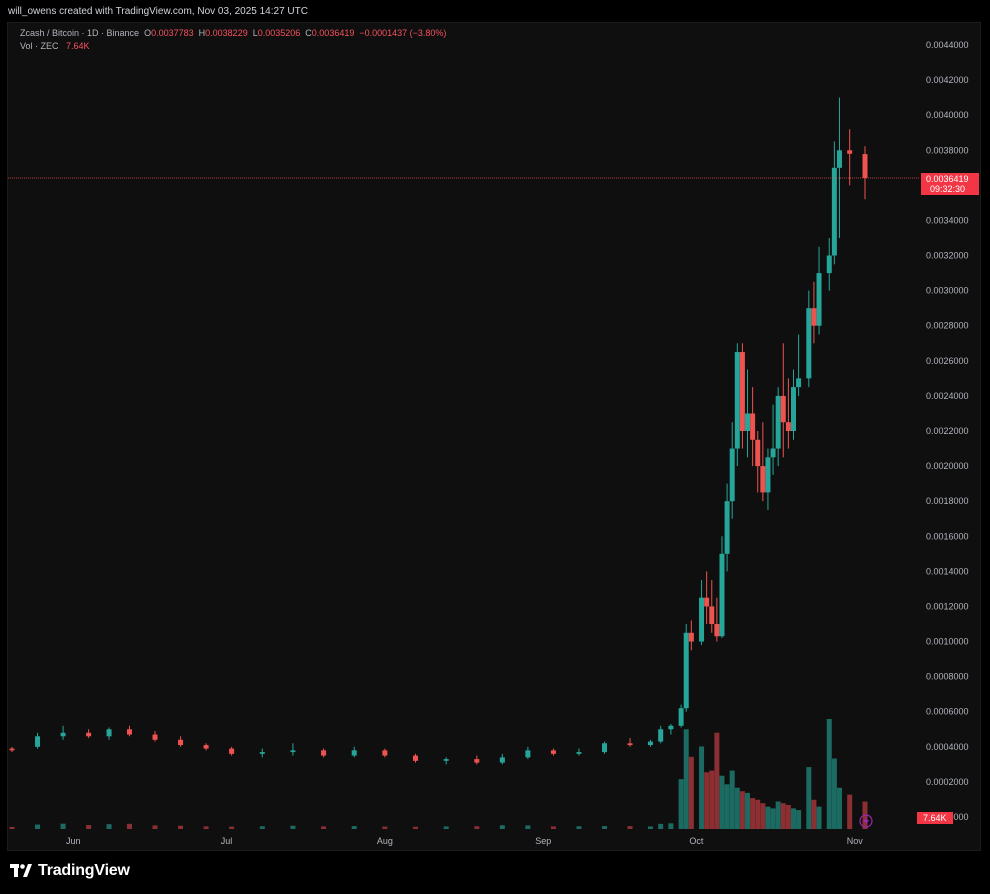 This screenshot has height=894, width=990. I want to click on close-value: 0.0036419, so click(333, 33).